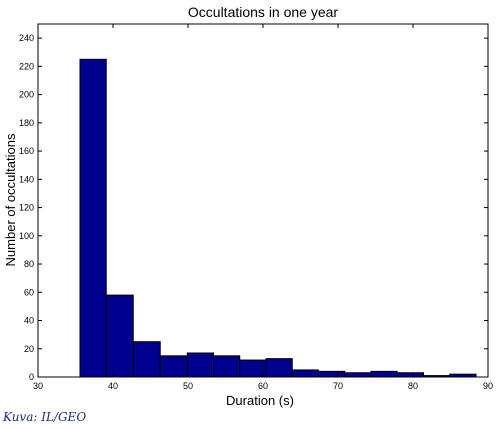  Describe the element at coordinates (26, 179) in the screenshot. I see `y-tick-label: 140` at that location.